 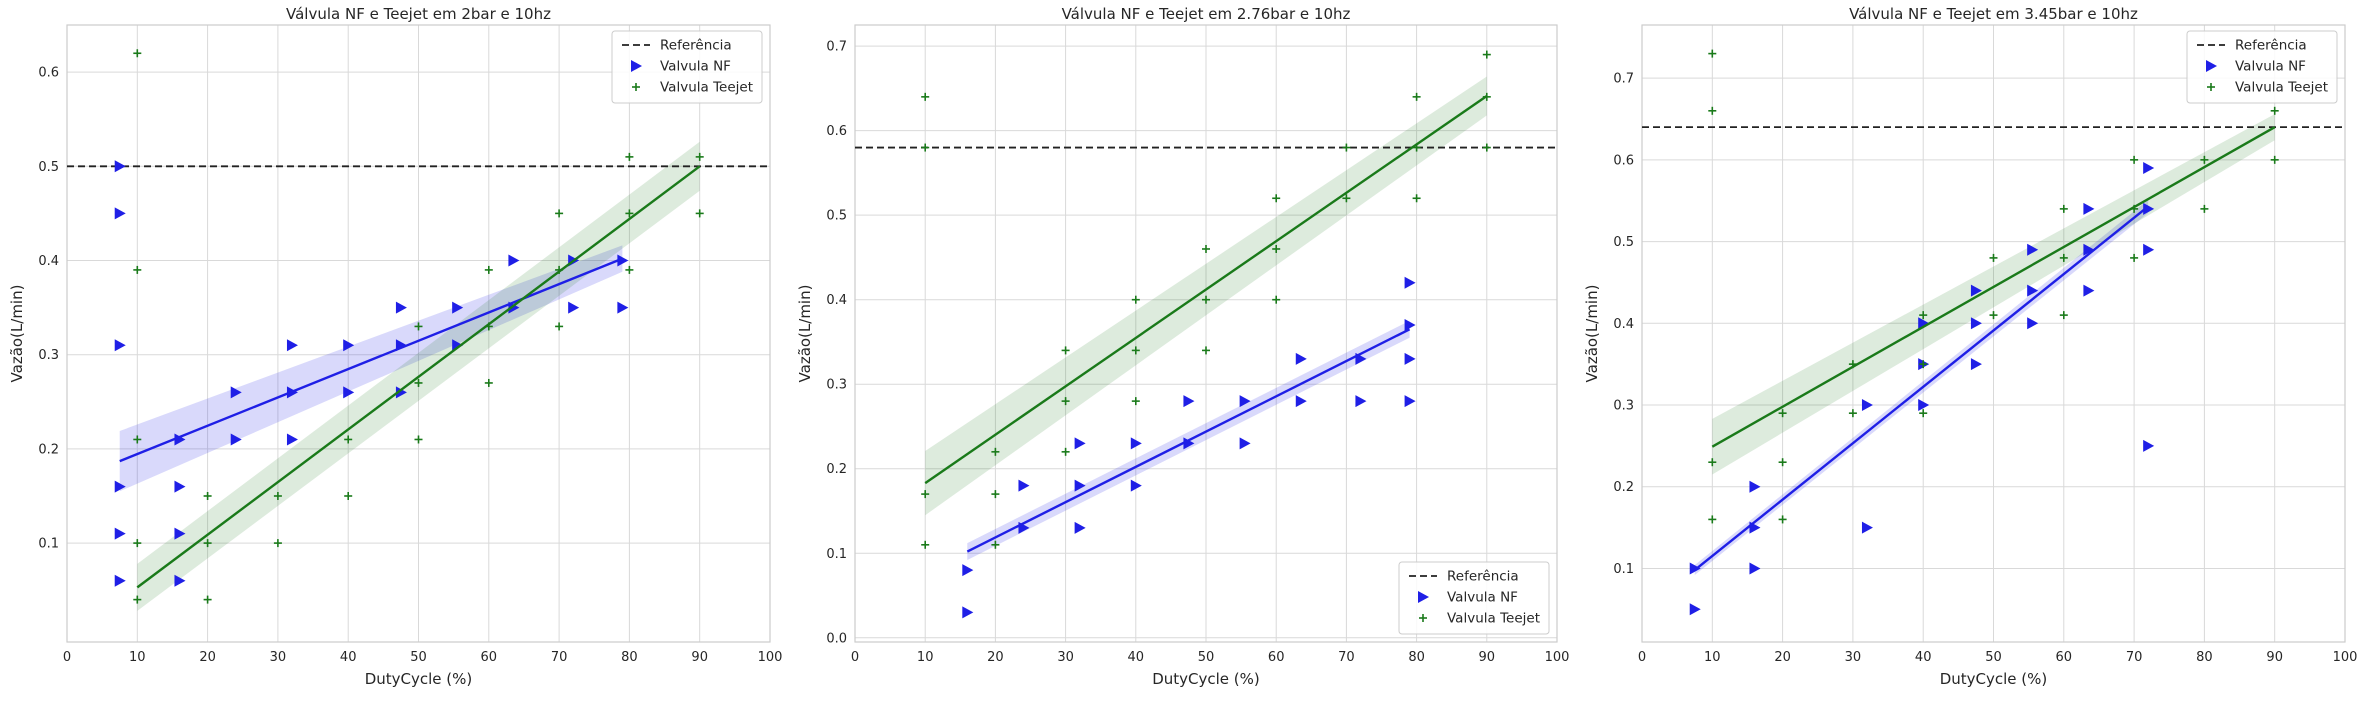 I want to click on y-tick-label: 0.3, so click(x=836, y=385).